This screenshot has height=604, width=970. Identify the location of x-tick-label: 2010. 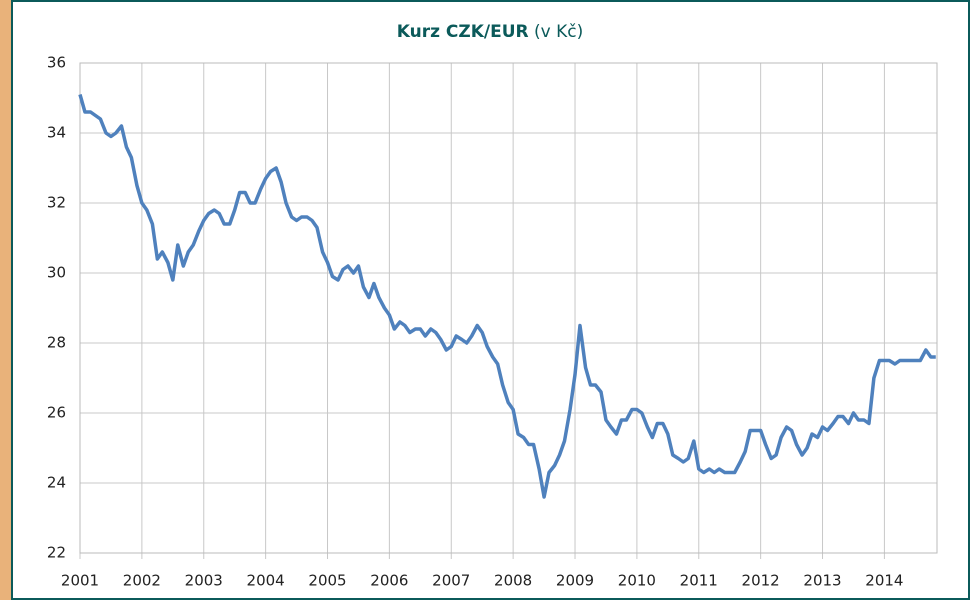
(637, 581).